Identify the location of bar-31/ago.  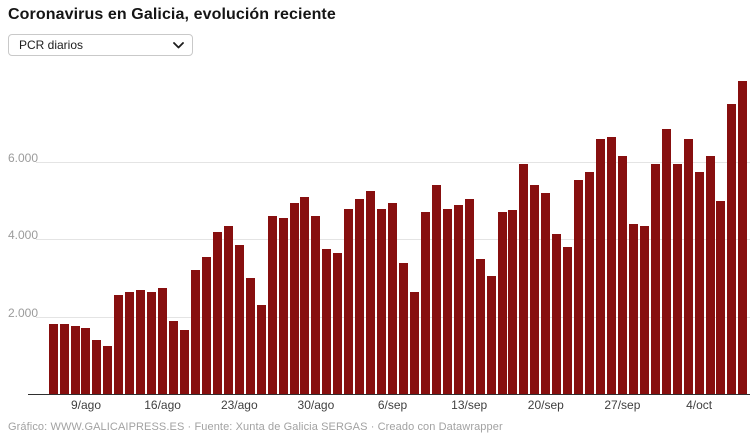
(327, 321).